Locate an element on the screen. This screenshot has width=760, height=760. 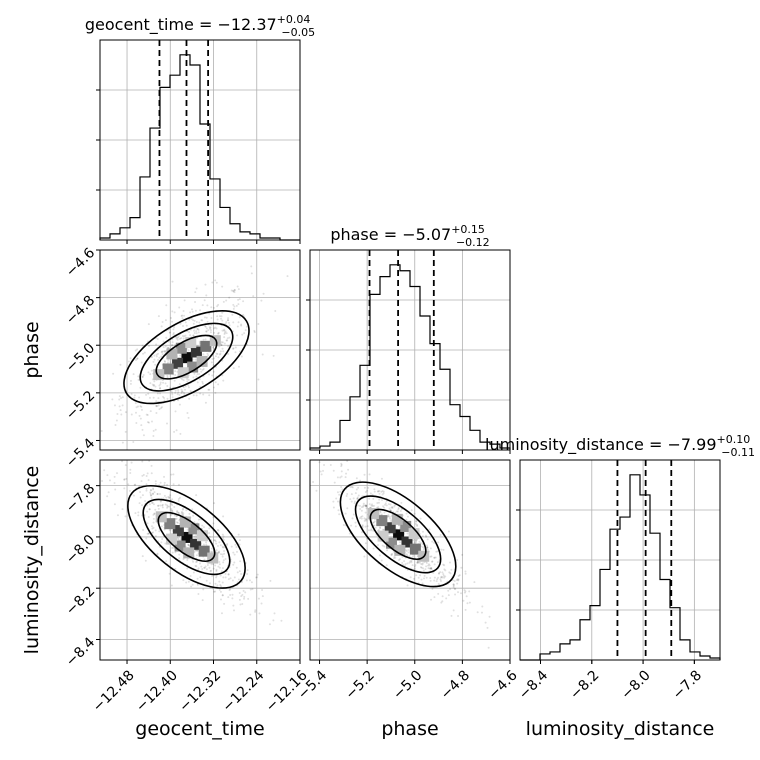
hist-step-geocent_time is located at coordinates (199, 147).